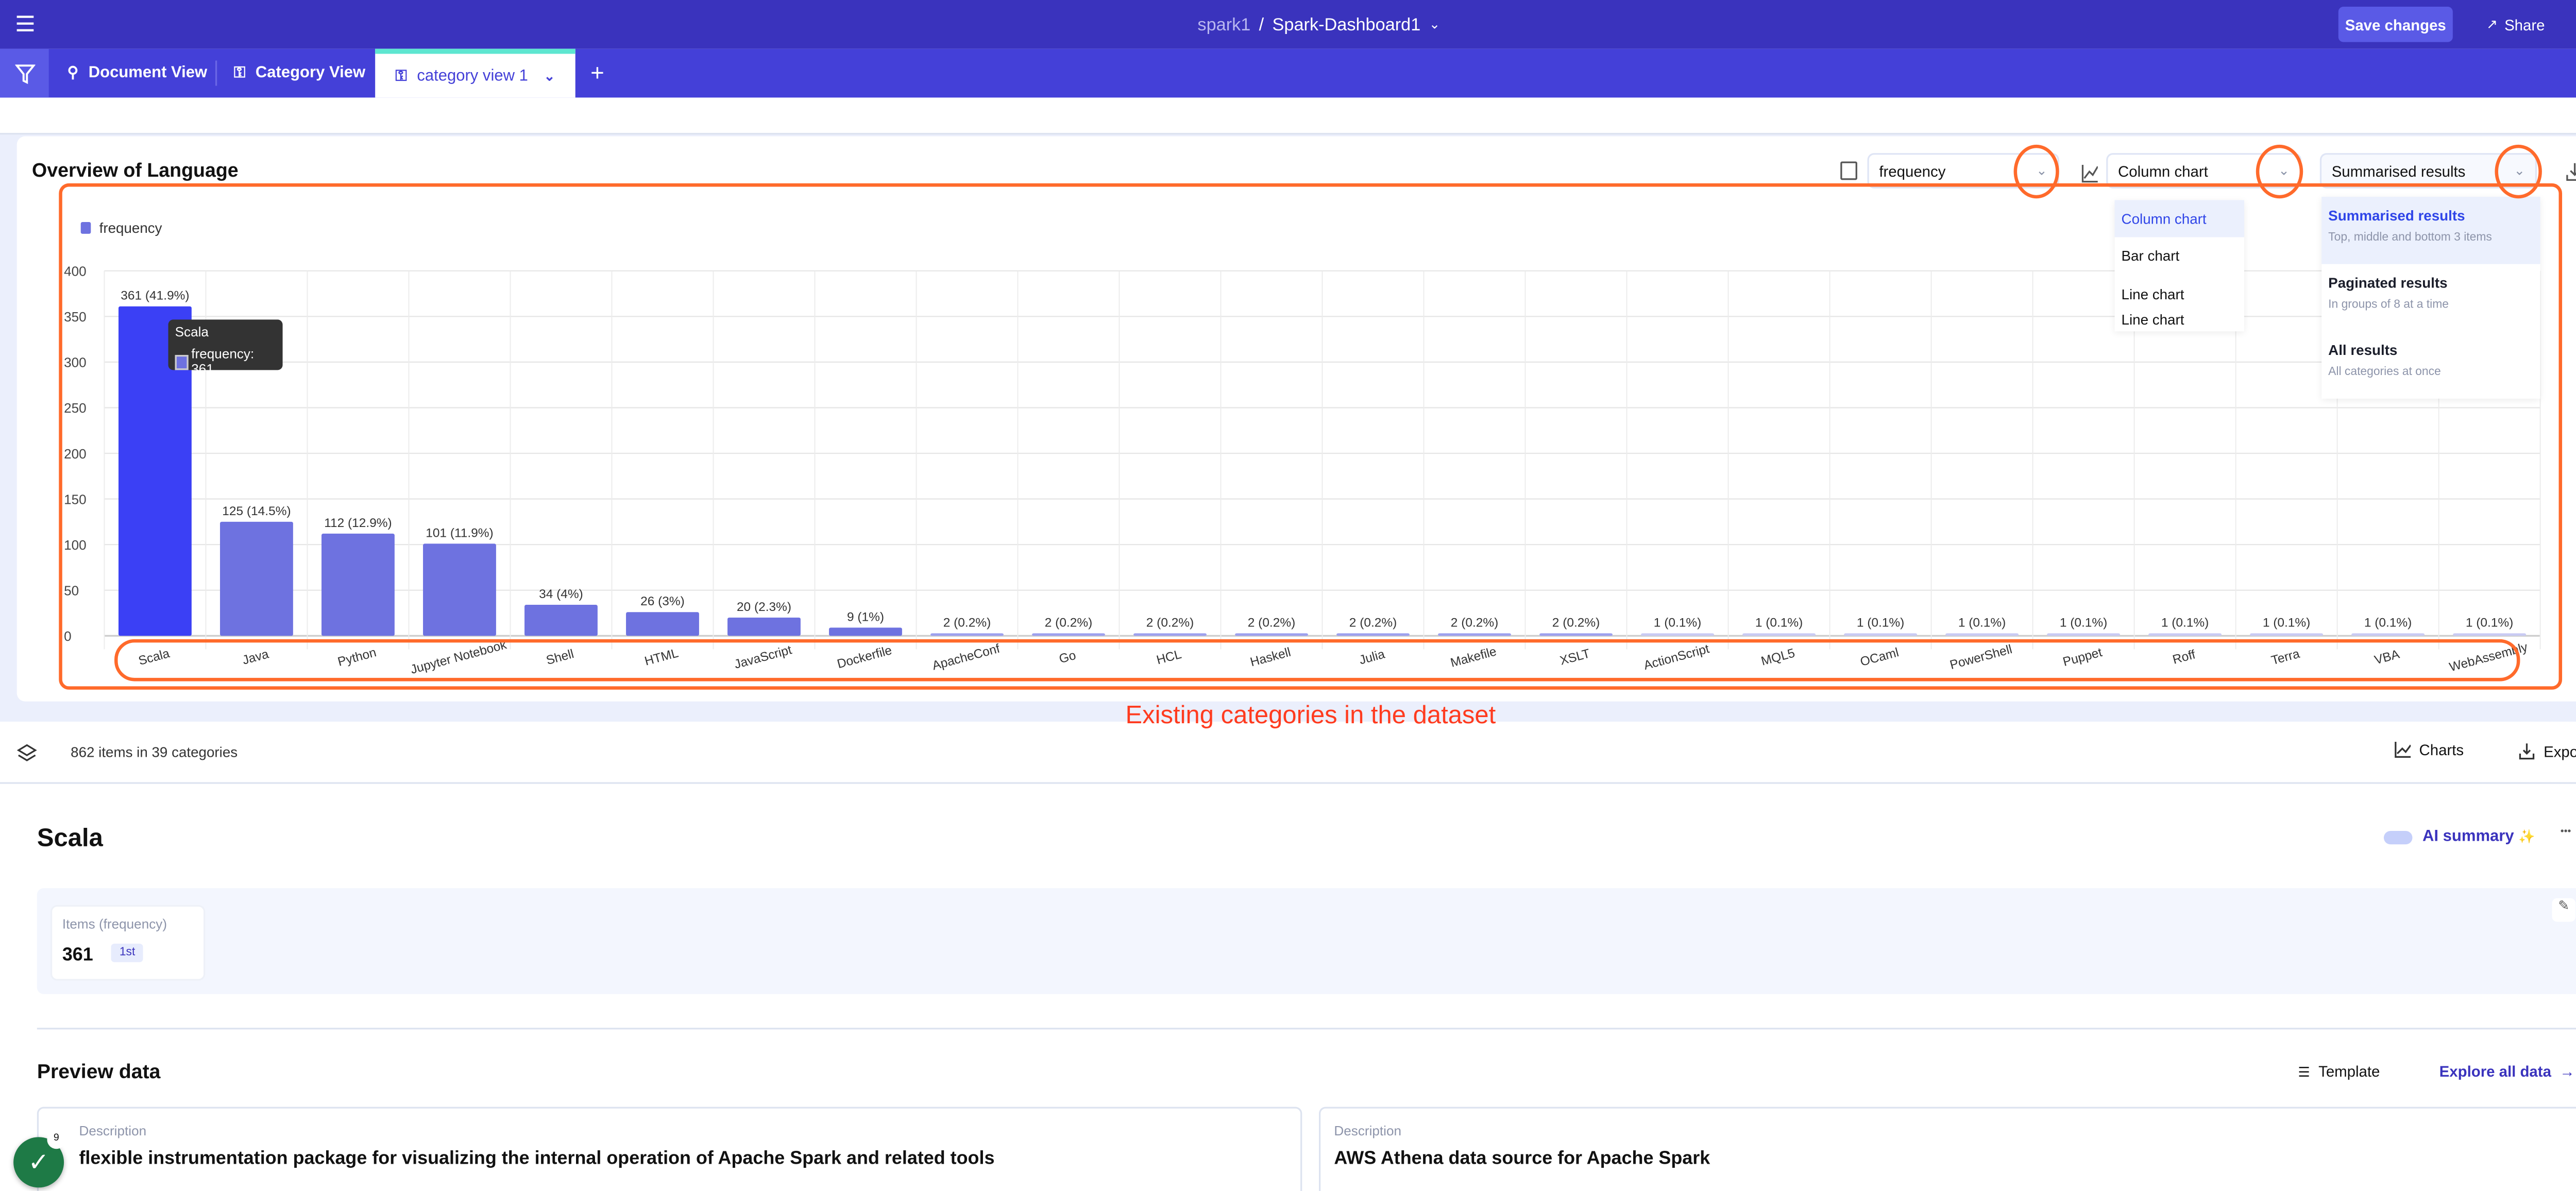  What do you see at coordinates (764, 626) in the screenshot?
I see `bar-javascript` at bounding box center [764, 626].